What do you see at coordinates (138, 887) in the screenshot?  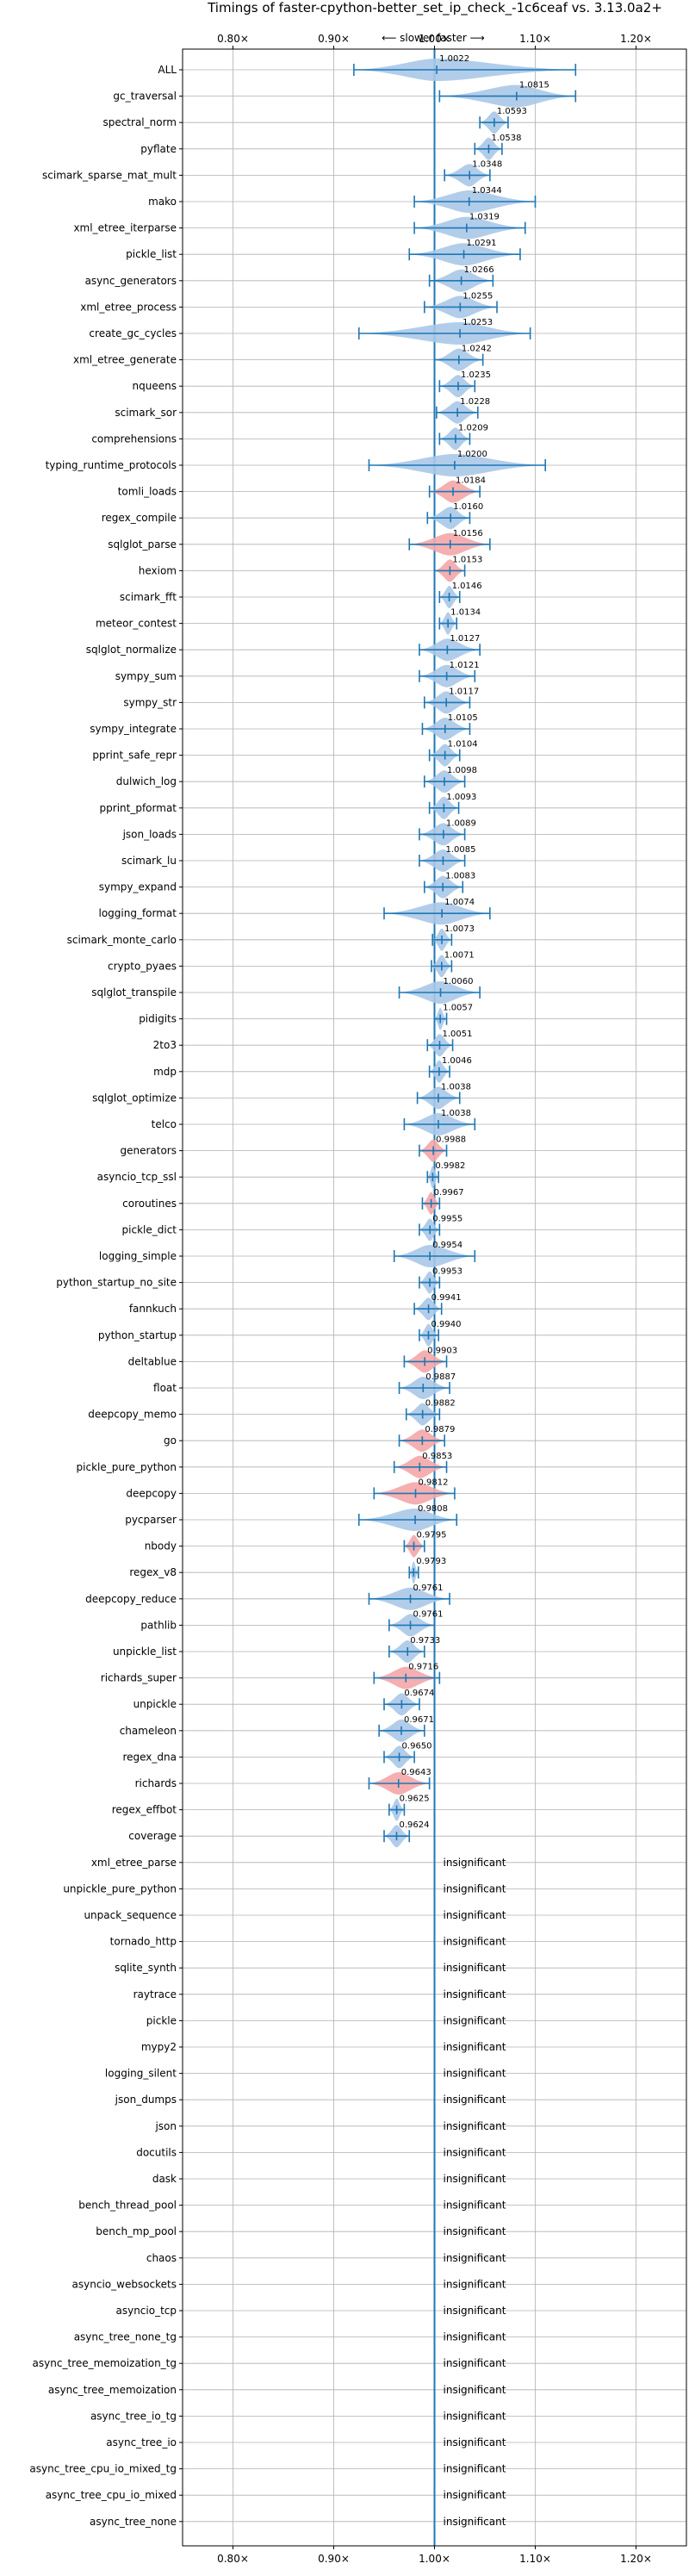 I see `benchmark-label: sympy_expand` at bounding box center [138, 887].